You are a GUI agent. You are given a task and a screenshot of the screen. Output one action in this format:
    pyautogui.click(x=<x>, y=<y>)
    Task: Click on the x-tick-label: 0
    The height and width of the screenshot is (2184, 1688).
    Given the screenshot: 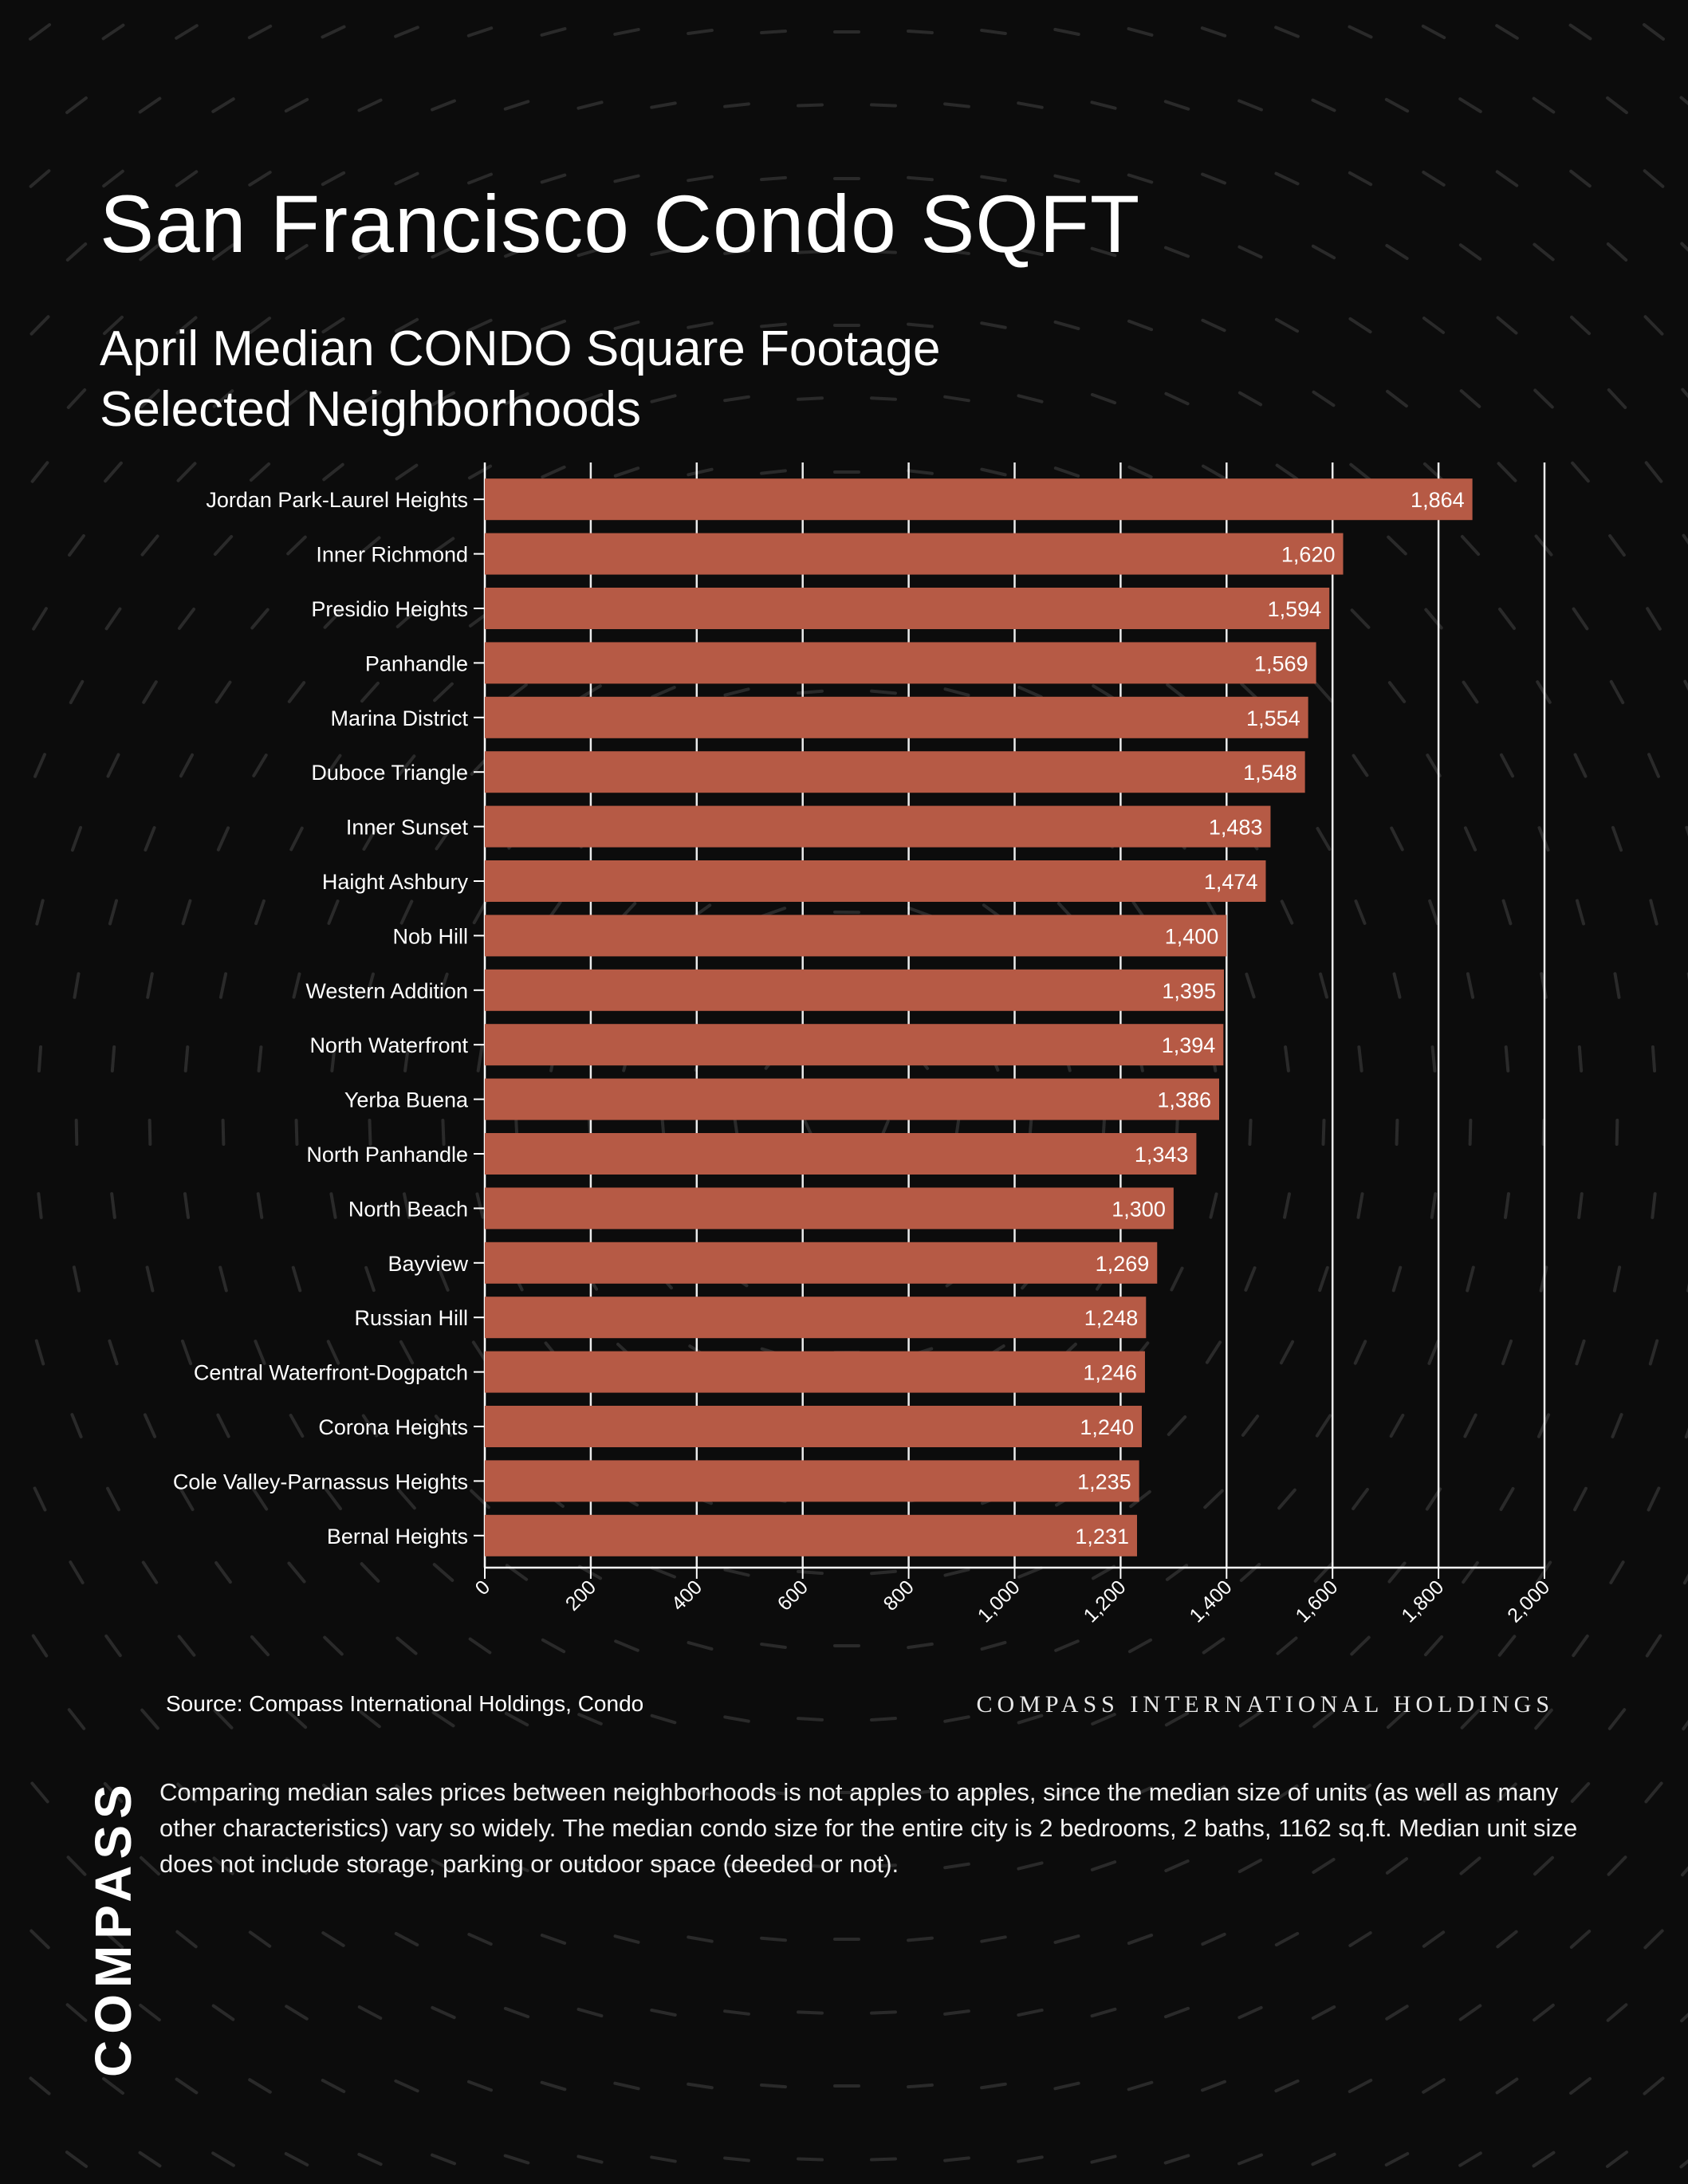 What is the action you would take?
    pyautogui.click(x=483, y=1588)
    